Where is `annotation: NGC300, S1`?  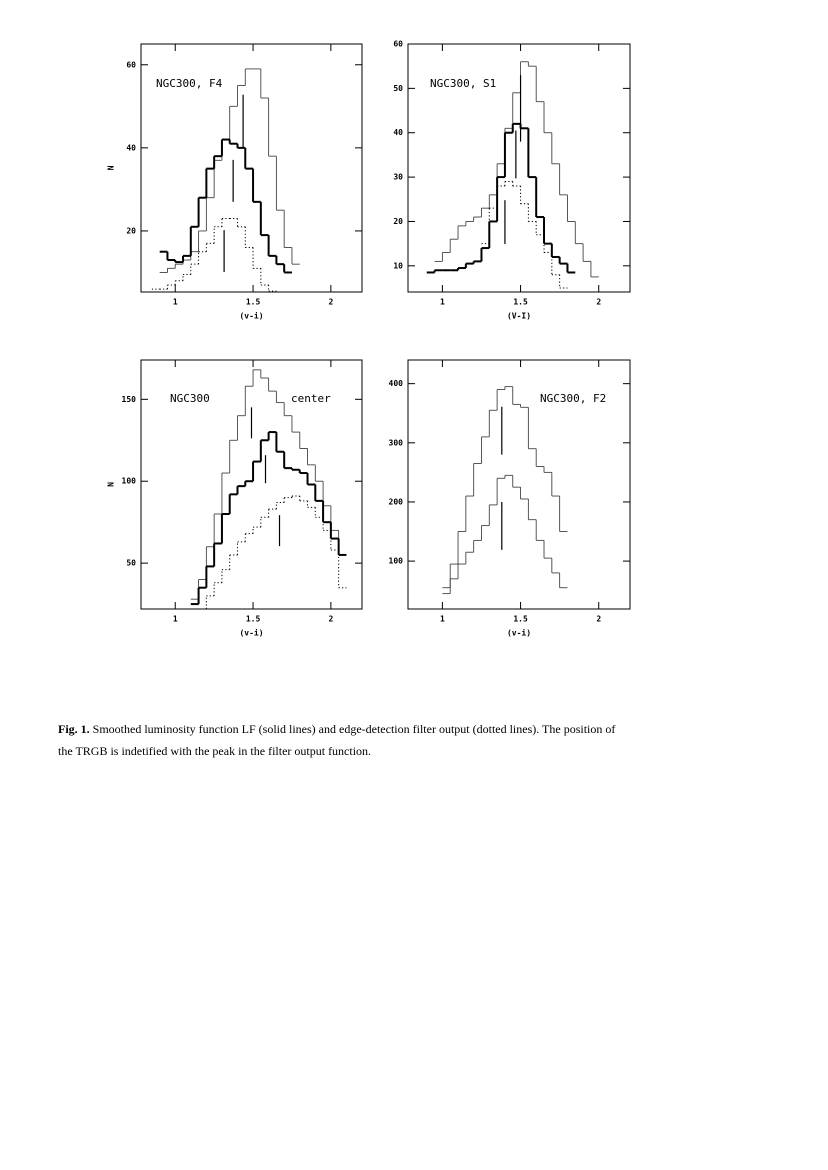 annotation: NGC300, S1 is located at coordinates (463, 83).